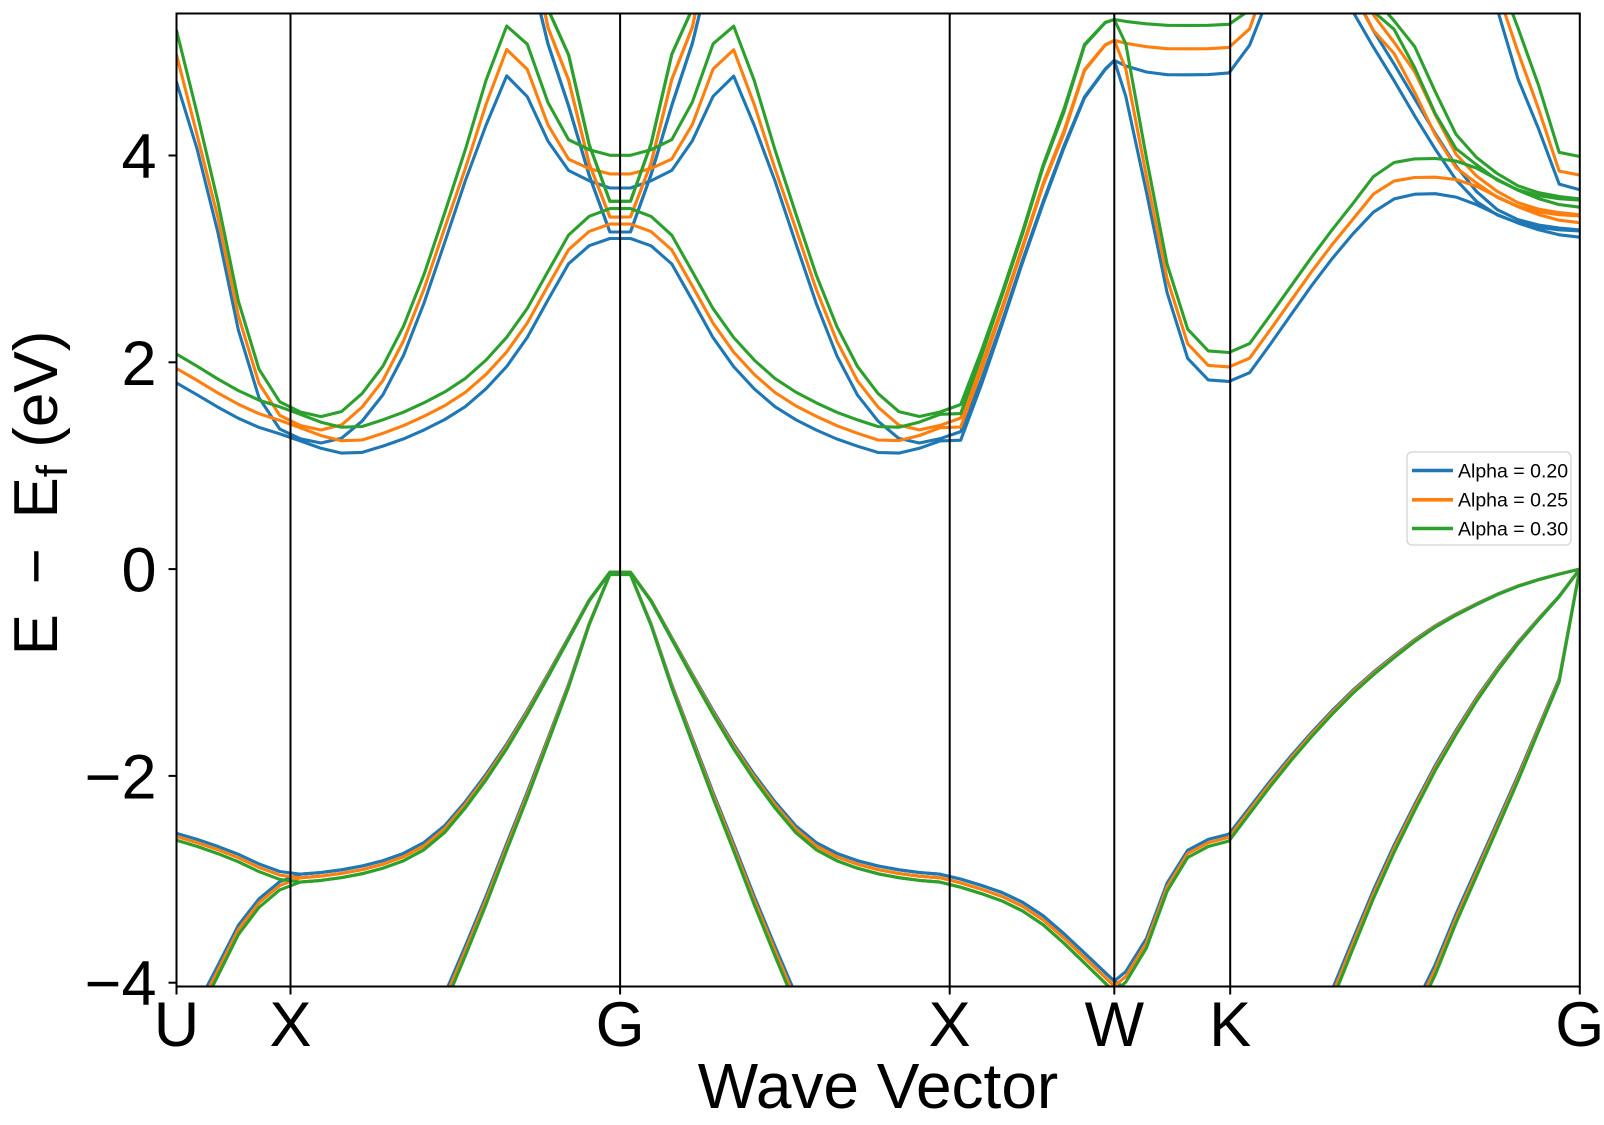  I want to click on svg-text: Wave Vector, so click(878, 1086).